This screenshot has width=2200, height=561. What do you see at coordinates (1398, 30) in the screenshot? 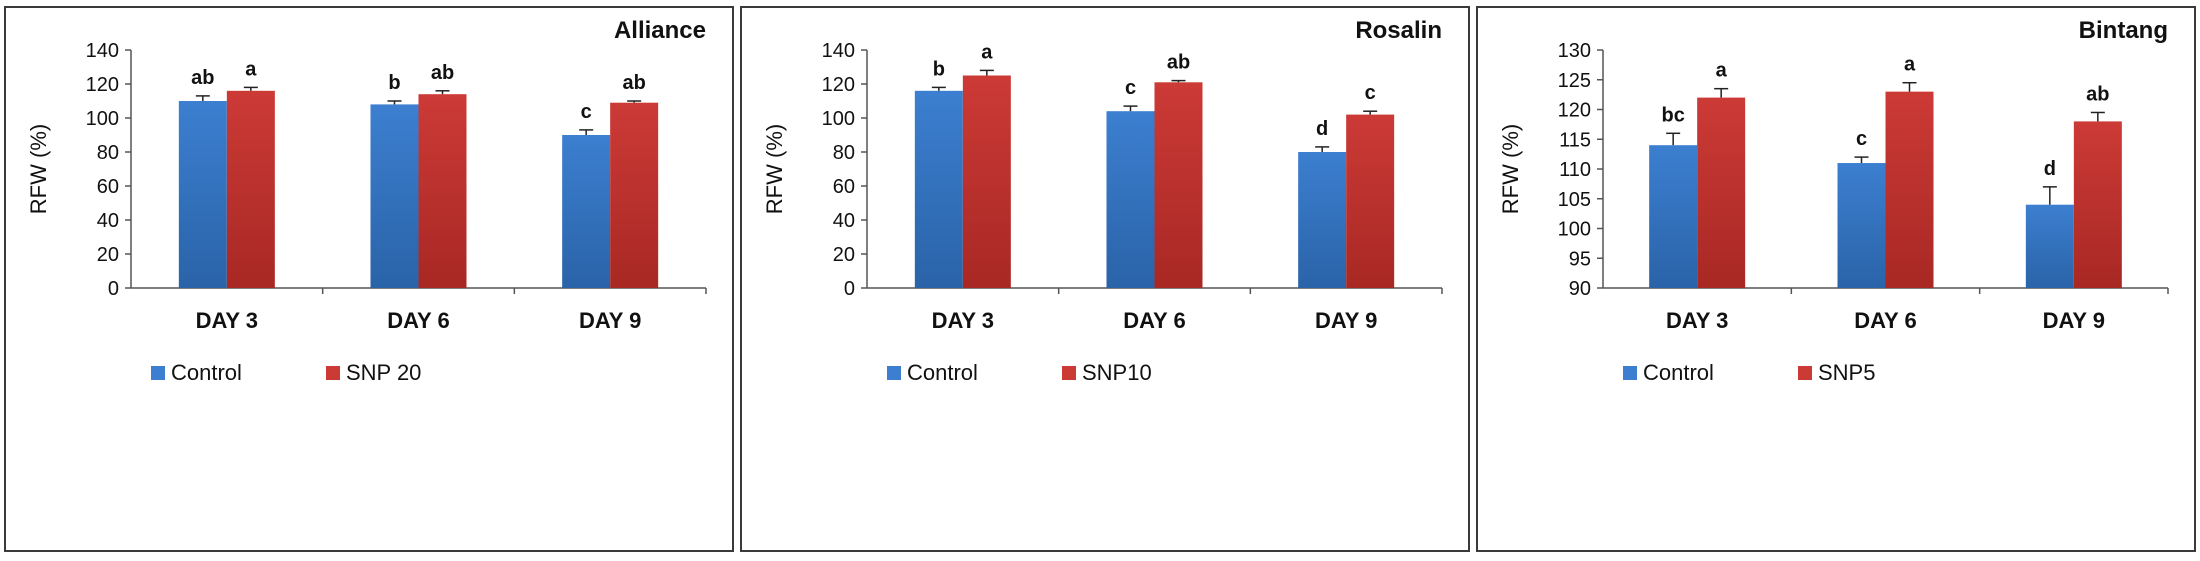
I see `chart-title: Rosalin` at bounding box center [1398, 30].